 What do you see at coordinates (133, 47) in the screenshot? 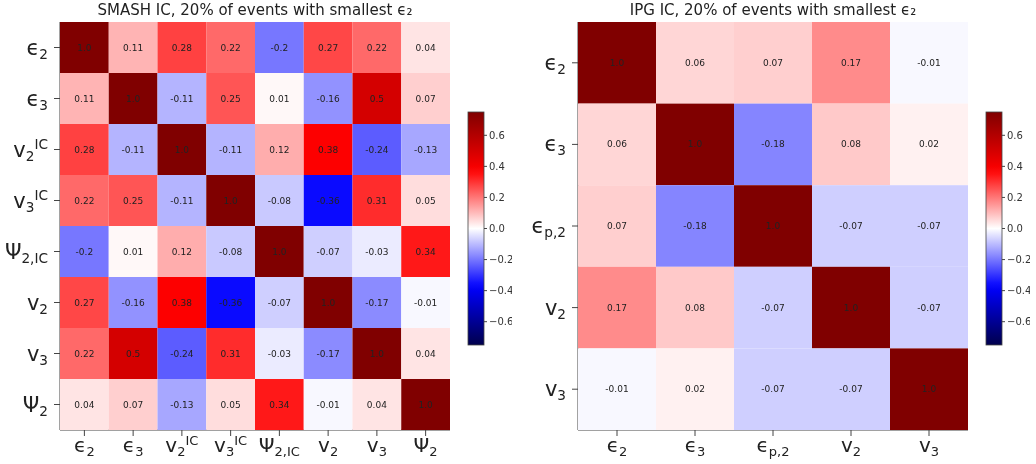
I see `data-label: 0.11` at bounding box center [133, 47].